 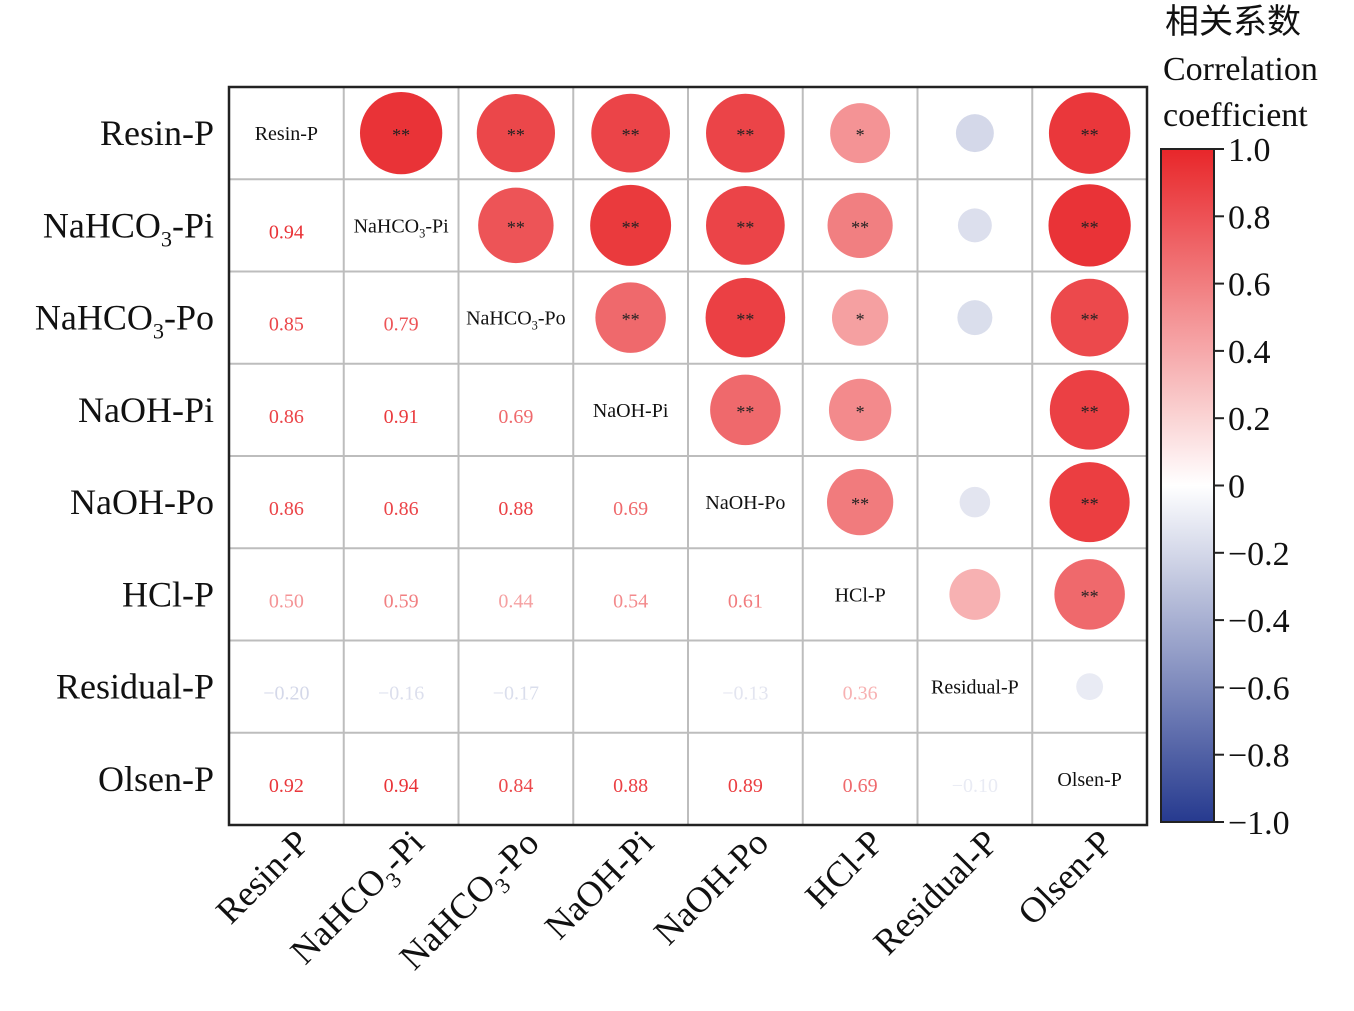 What do you see at coordinates (515, 601) in the screenshot?
I see `correlation-value: 0.44` at bounding box center [515, 601].